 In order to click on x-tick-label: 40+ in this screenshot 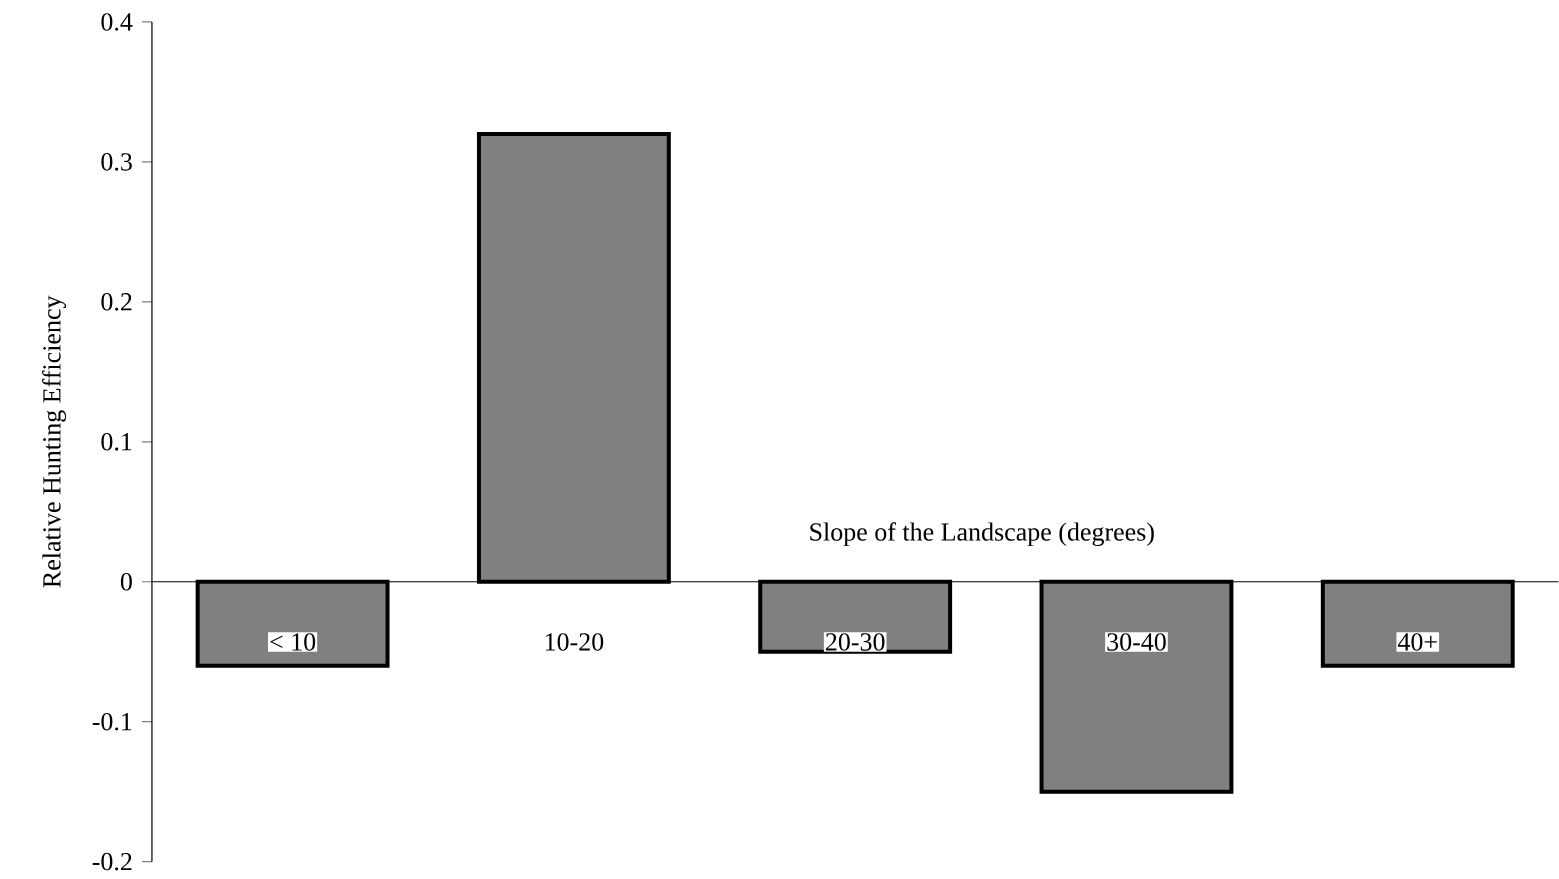, I will do `click(1417, 642)`.